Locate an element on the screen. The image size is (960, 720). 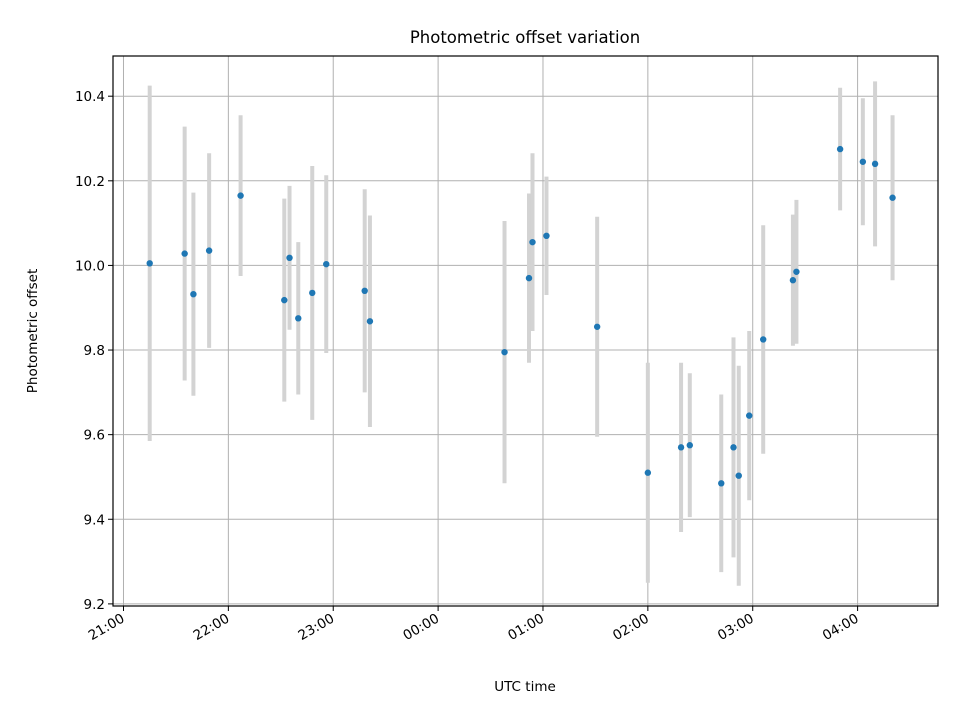
x-axis-label: UTC time is located at coordinates (525, 687).